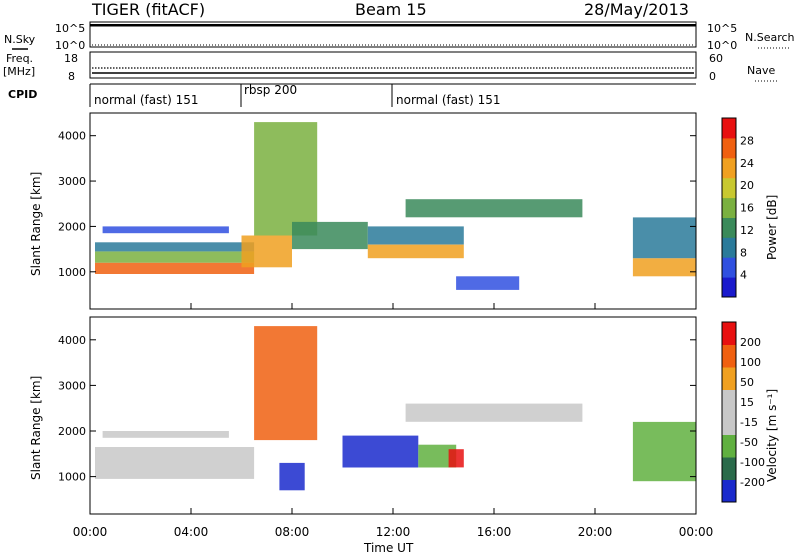 The width and height of the screenshot is (800, 554). I want to click on power-colorbar-frame, so click(729, 207).